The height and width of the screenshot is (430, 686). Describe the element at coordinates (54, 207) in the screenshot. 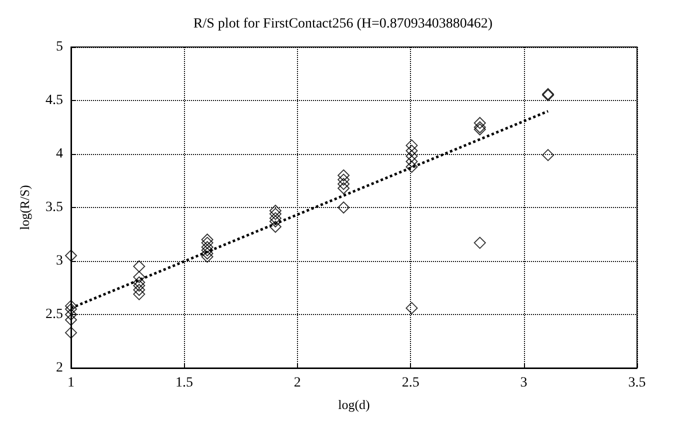

I see `y-tick-label: 3.5` at that location.